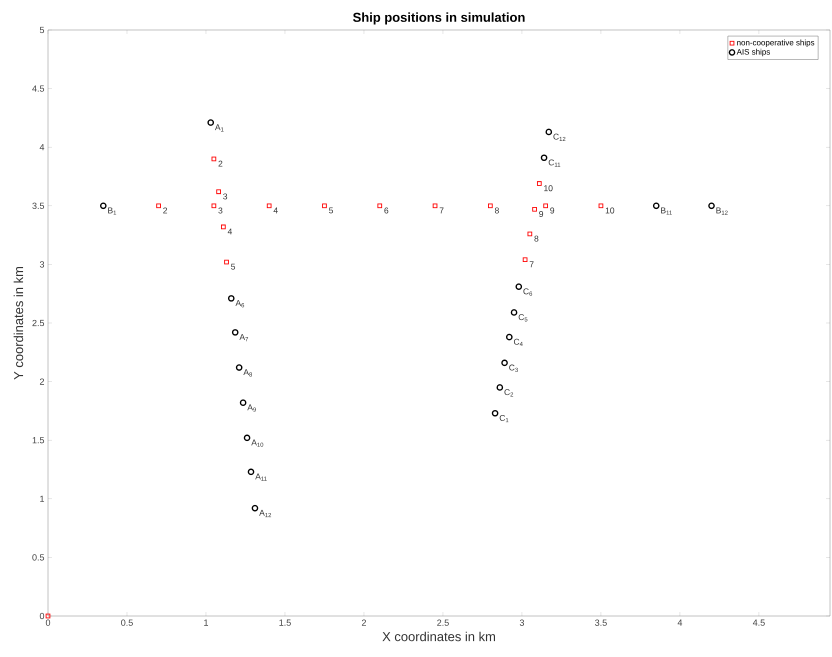  I want to click on annotation: C$_{2}$, so click(509, 392).